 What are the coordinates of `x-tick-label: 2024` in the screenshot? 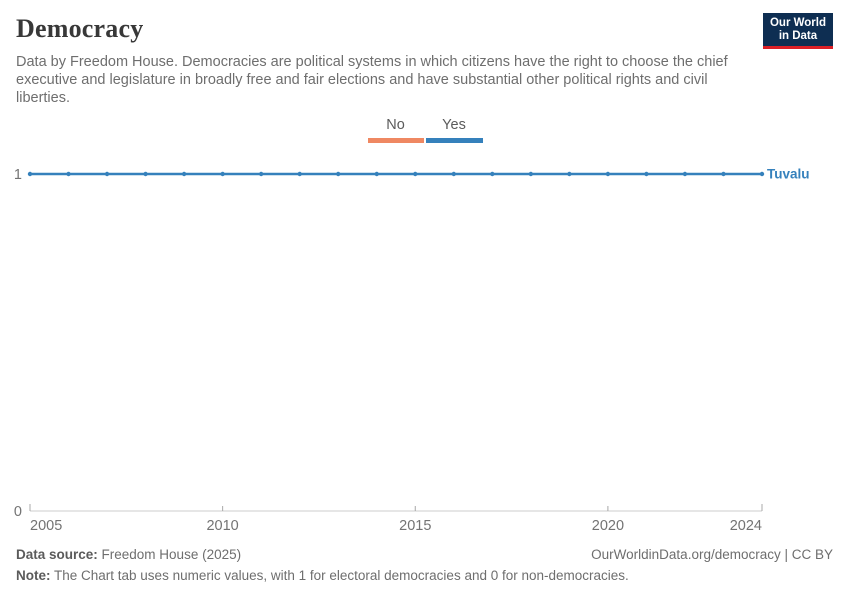 It's located at (746, 526).